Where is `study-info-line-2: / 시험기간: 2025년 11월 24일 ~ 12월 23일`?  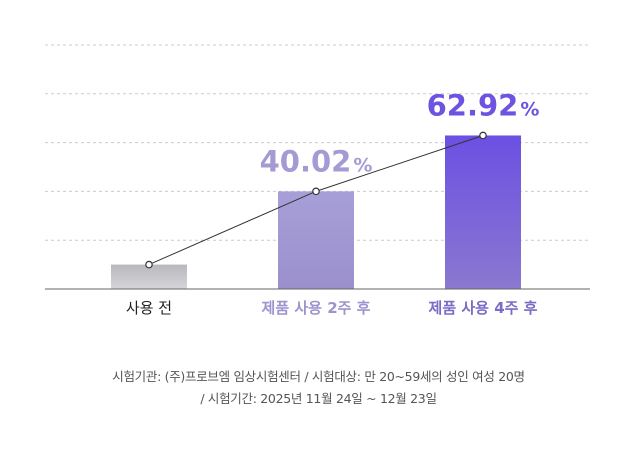 study-info-line-2: / 시험기간: 2025년 11월 24일 ~ 12월 23일 is located at coordinates (318, 398).